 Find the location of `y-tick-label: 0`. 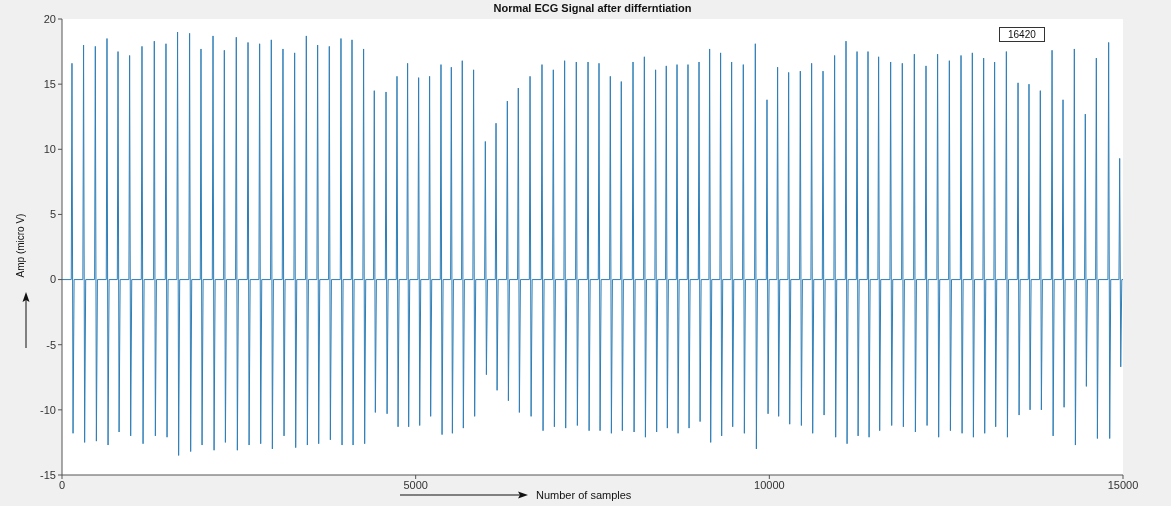

y-tick-label: 0 is located at coordinates (52, 279).